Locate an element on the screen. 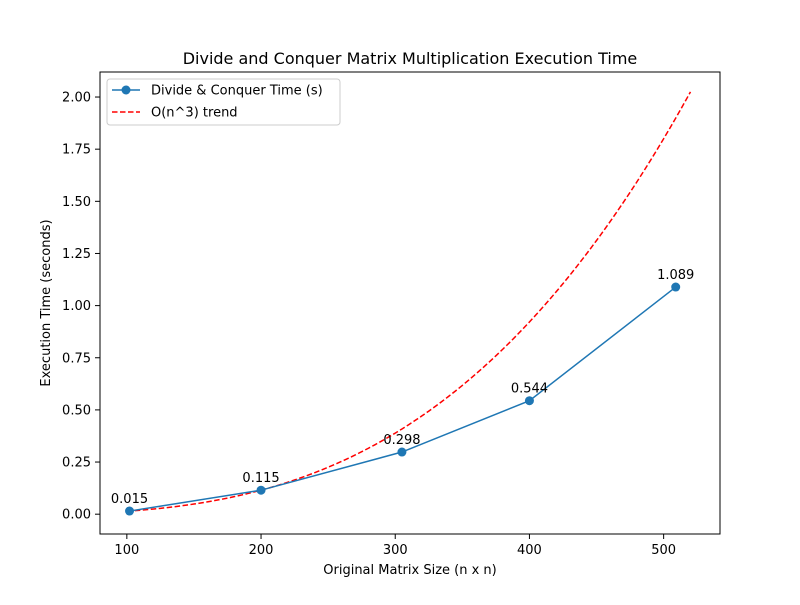 This screenshot has width=800, height=605. legend: Divide & Conquer Time (s) O(n^3) trend is located at coordinates (223, 102).